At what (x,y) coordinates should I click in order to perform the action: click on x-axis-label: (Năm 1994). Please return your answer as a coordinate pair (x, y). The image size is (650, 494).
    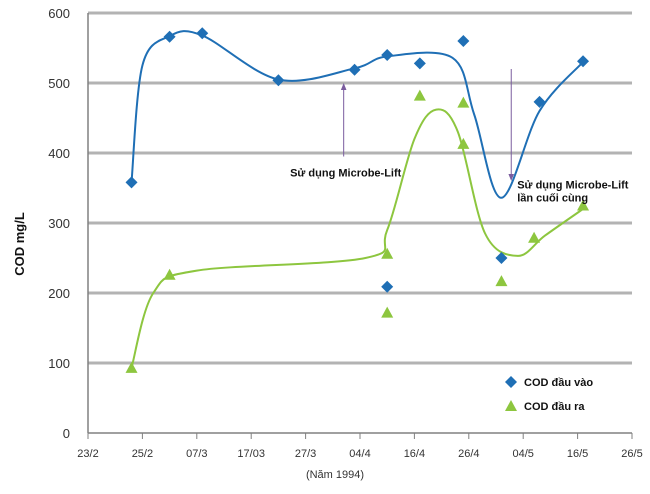
    Looking at the image, I should click on (335, 475).